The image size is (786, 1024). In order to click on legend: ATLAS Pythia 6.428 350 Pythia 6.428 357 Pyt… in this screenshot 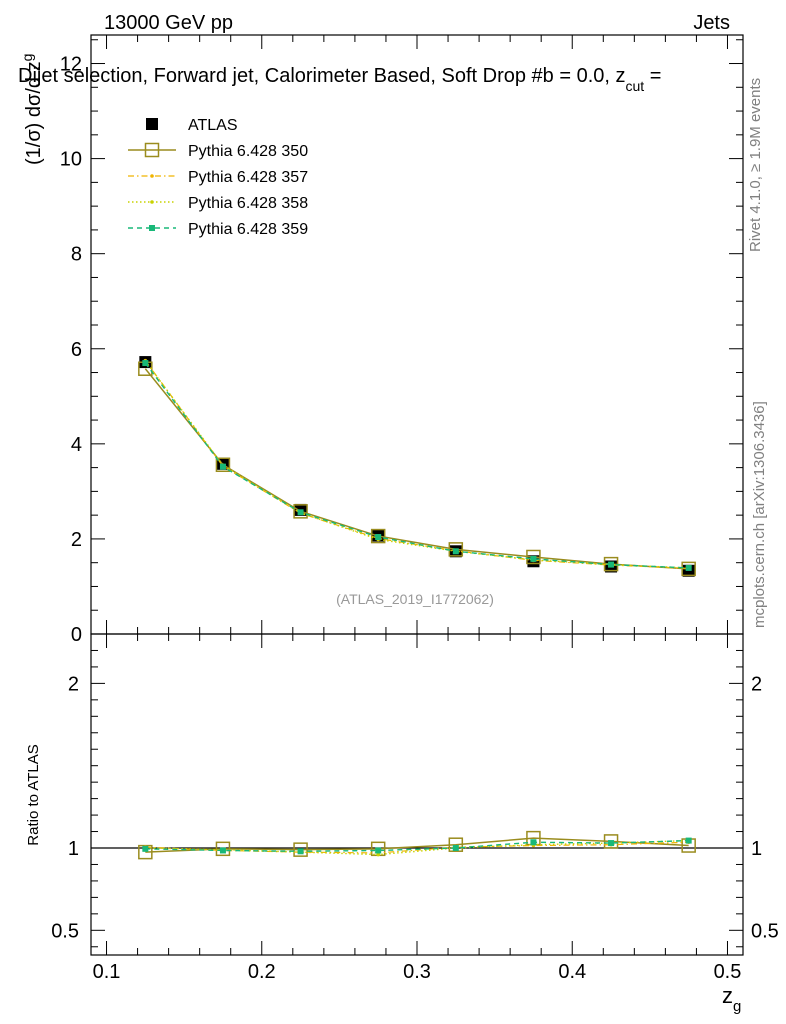, I will do `click(218, 177)`.